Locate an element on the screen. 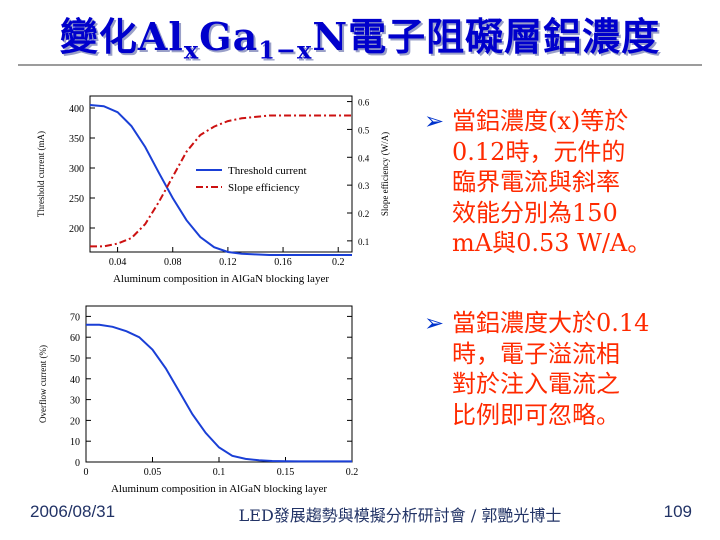 The width and height of the screenshot is (720, 540). x-tick-label: 0.12 is located at coordinates (228, 262).